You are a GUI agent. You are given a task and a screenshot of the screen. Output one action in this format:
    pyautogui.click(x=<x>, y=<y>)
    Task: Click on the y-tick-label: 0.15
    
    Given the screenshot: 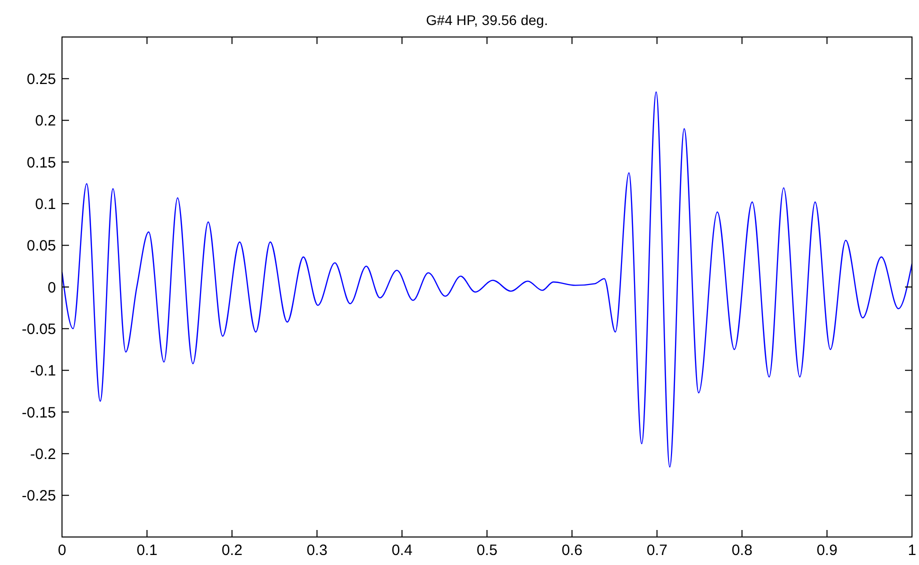 What is the action you would take?
    pyautogui.click(x=41, y=163)
    